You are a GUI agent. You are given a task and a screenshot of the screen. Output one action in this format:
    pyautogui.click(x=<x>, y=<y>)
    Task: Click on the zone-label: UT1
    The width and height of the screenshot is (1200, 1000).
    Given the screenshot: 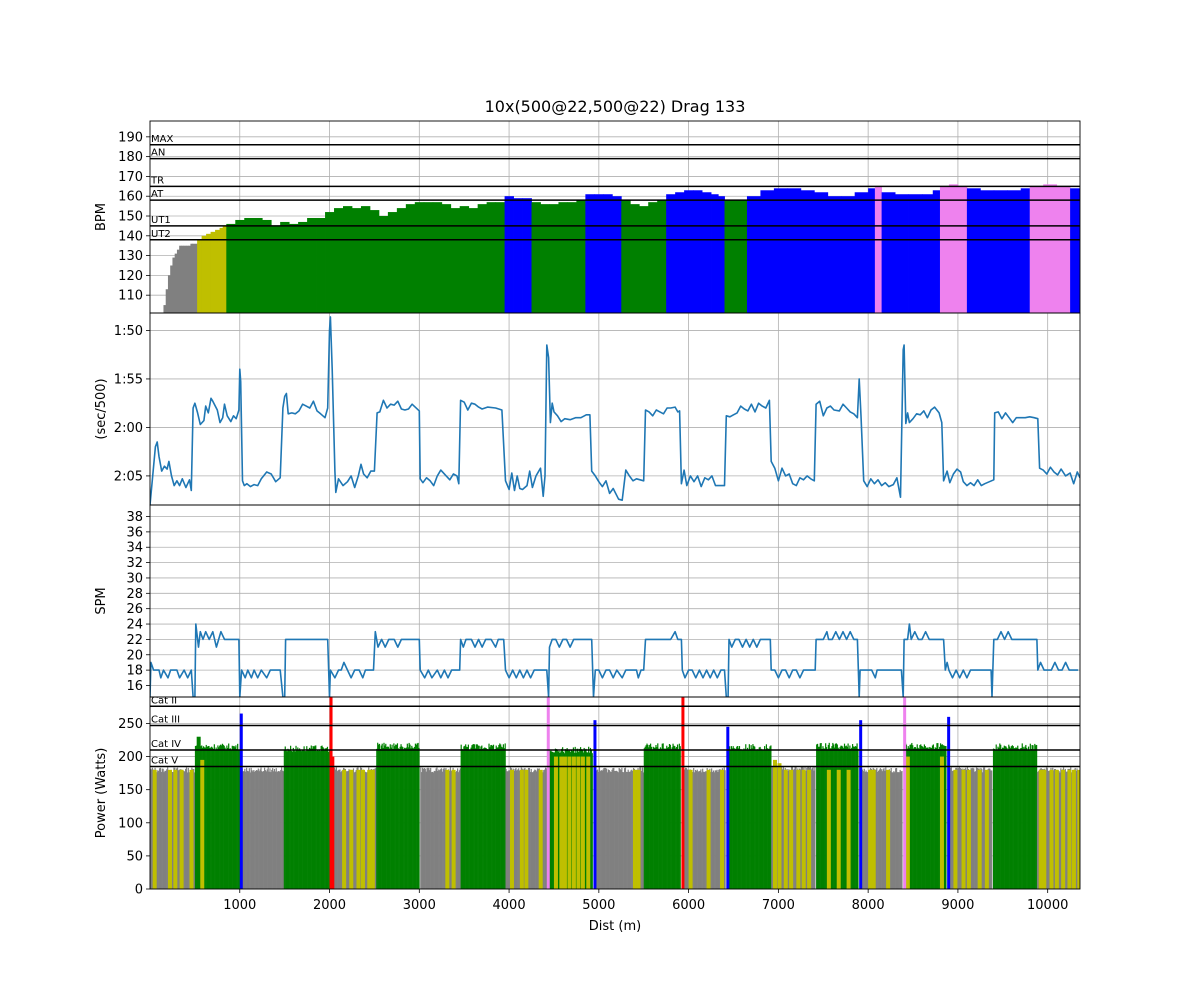 What is the action you would take?
    pyautogui.click(x=161, y=220)
    